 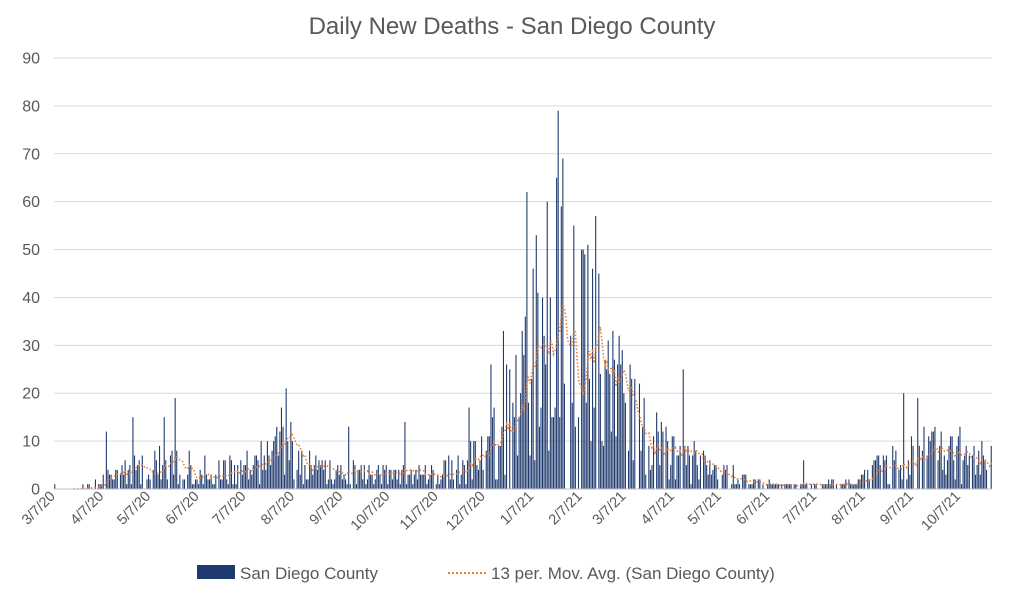 I want to click on x-tick-label: 9/7/21, so click(x=897, y=509).